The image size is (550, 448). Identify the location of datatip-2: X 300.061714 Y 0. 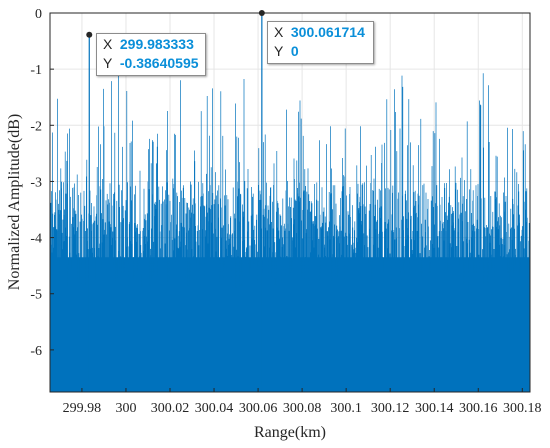
(320, 42).